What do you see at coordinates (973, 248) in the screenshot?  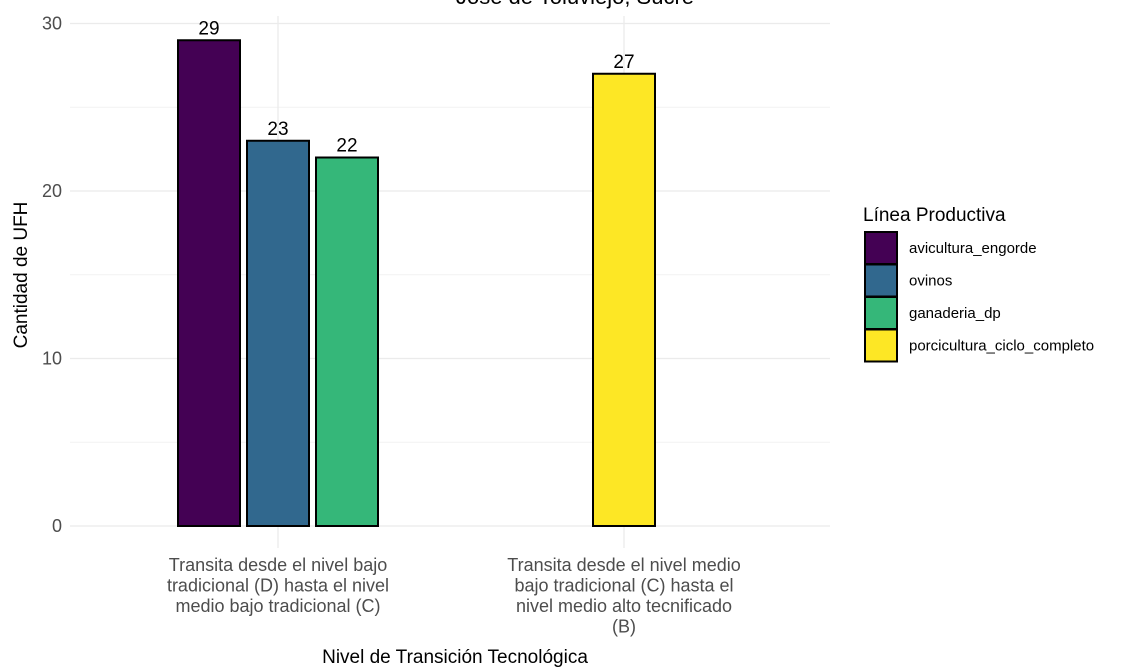 I see `legend-label: avicultura_engorde` at bounding box center [973, 248].